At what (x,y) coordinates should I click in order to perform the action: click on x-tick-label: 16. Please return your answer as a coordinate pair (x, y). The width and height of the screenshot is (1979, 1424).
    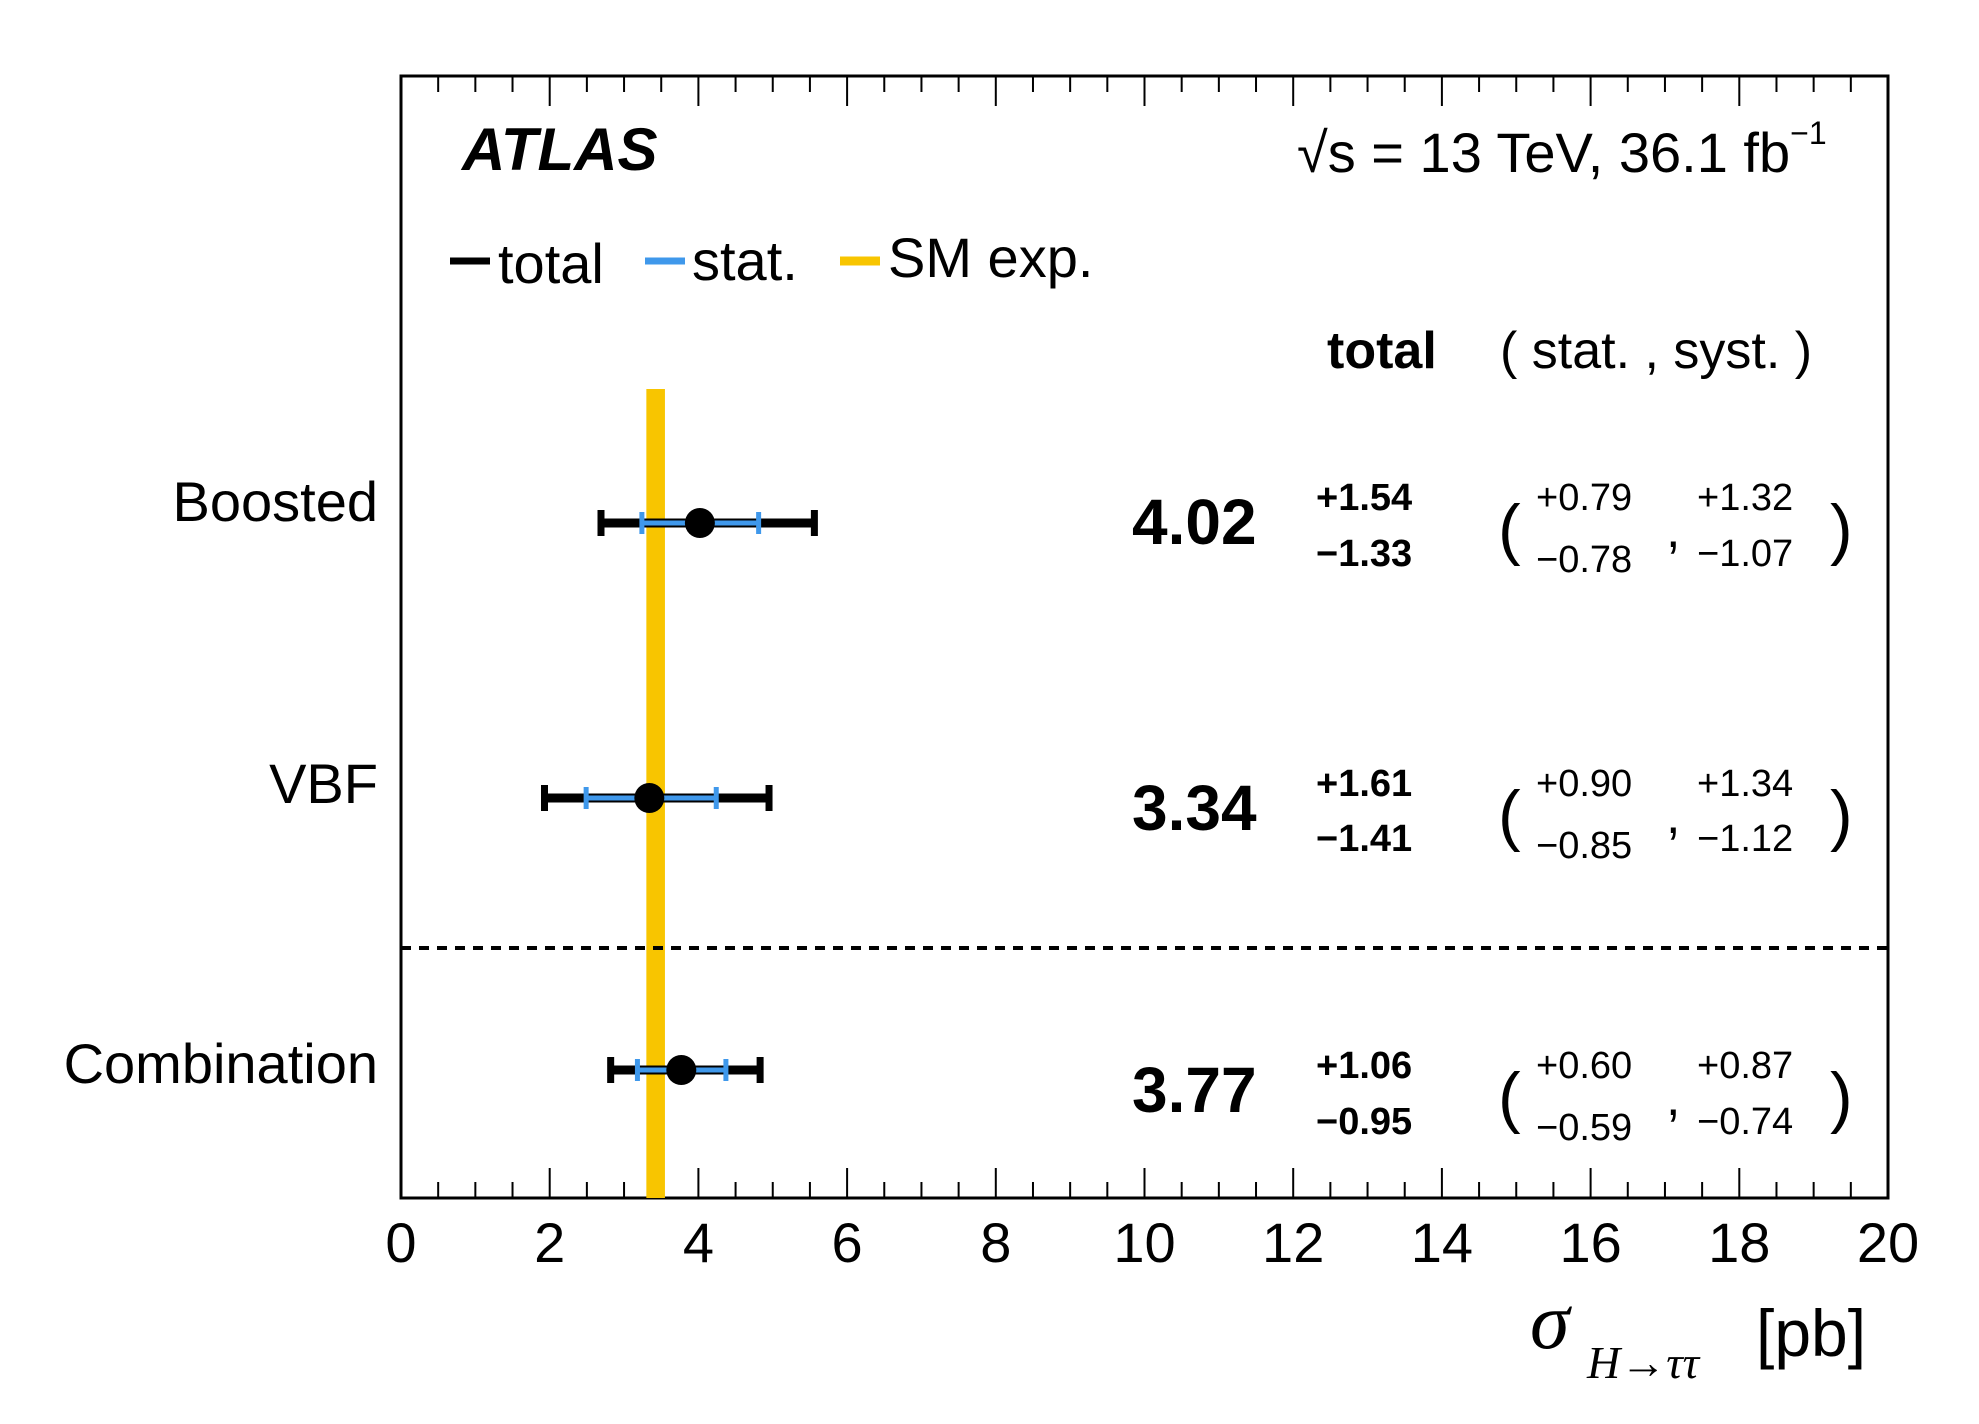
    Looking at the image, I should click on (1590, 1242).